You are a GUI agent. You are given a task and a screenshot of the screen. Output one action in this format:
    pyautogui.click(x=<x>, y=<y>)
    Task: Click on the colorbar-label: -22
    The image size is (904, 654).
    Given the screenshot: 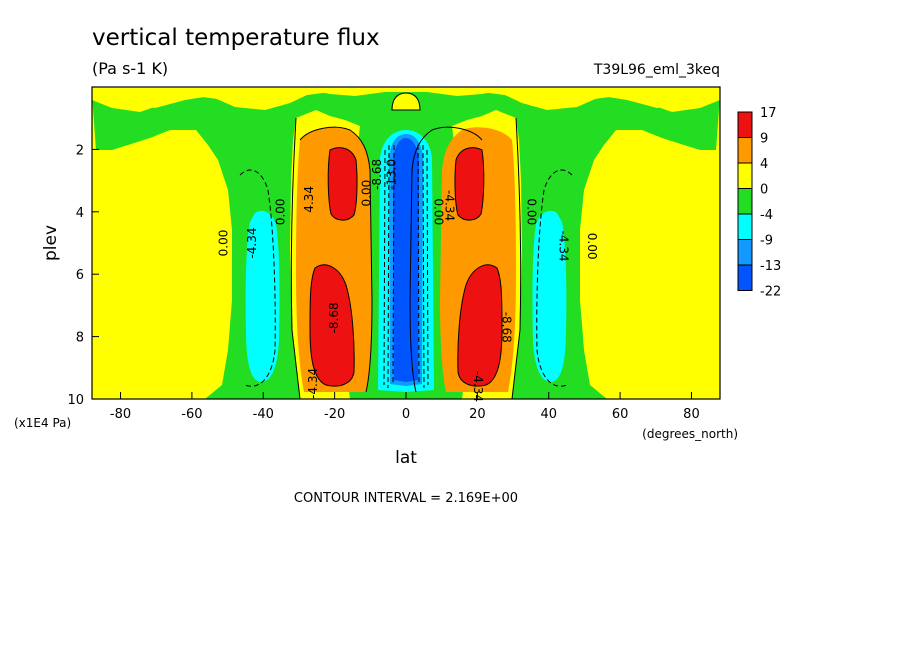 What is the action you would take?
    pyautogui.click(x=770, y=292)
    